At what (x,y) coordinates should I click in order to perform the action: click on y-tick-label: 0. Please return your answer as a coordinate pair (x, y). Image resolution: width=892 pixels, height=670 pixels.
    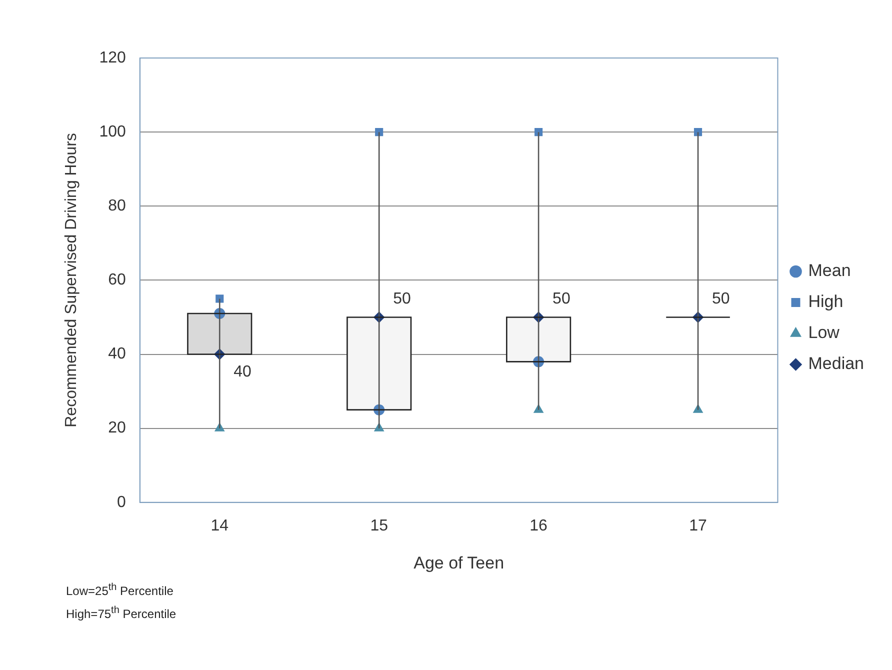
    Looking at the image, I should click on (121, 502).